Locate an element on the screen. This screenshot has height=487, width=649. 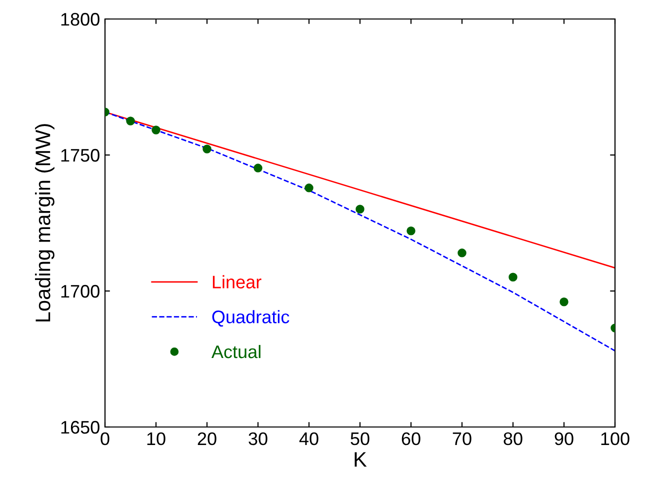
x-tick-label: 20 is located at coordinates (207, 439).